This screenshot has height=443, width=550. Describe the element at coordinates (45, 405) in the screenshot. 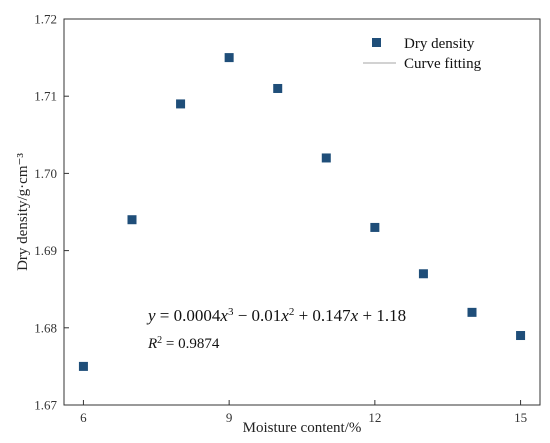

I see `y-tick-label: 1.67` at that location.